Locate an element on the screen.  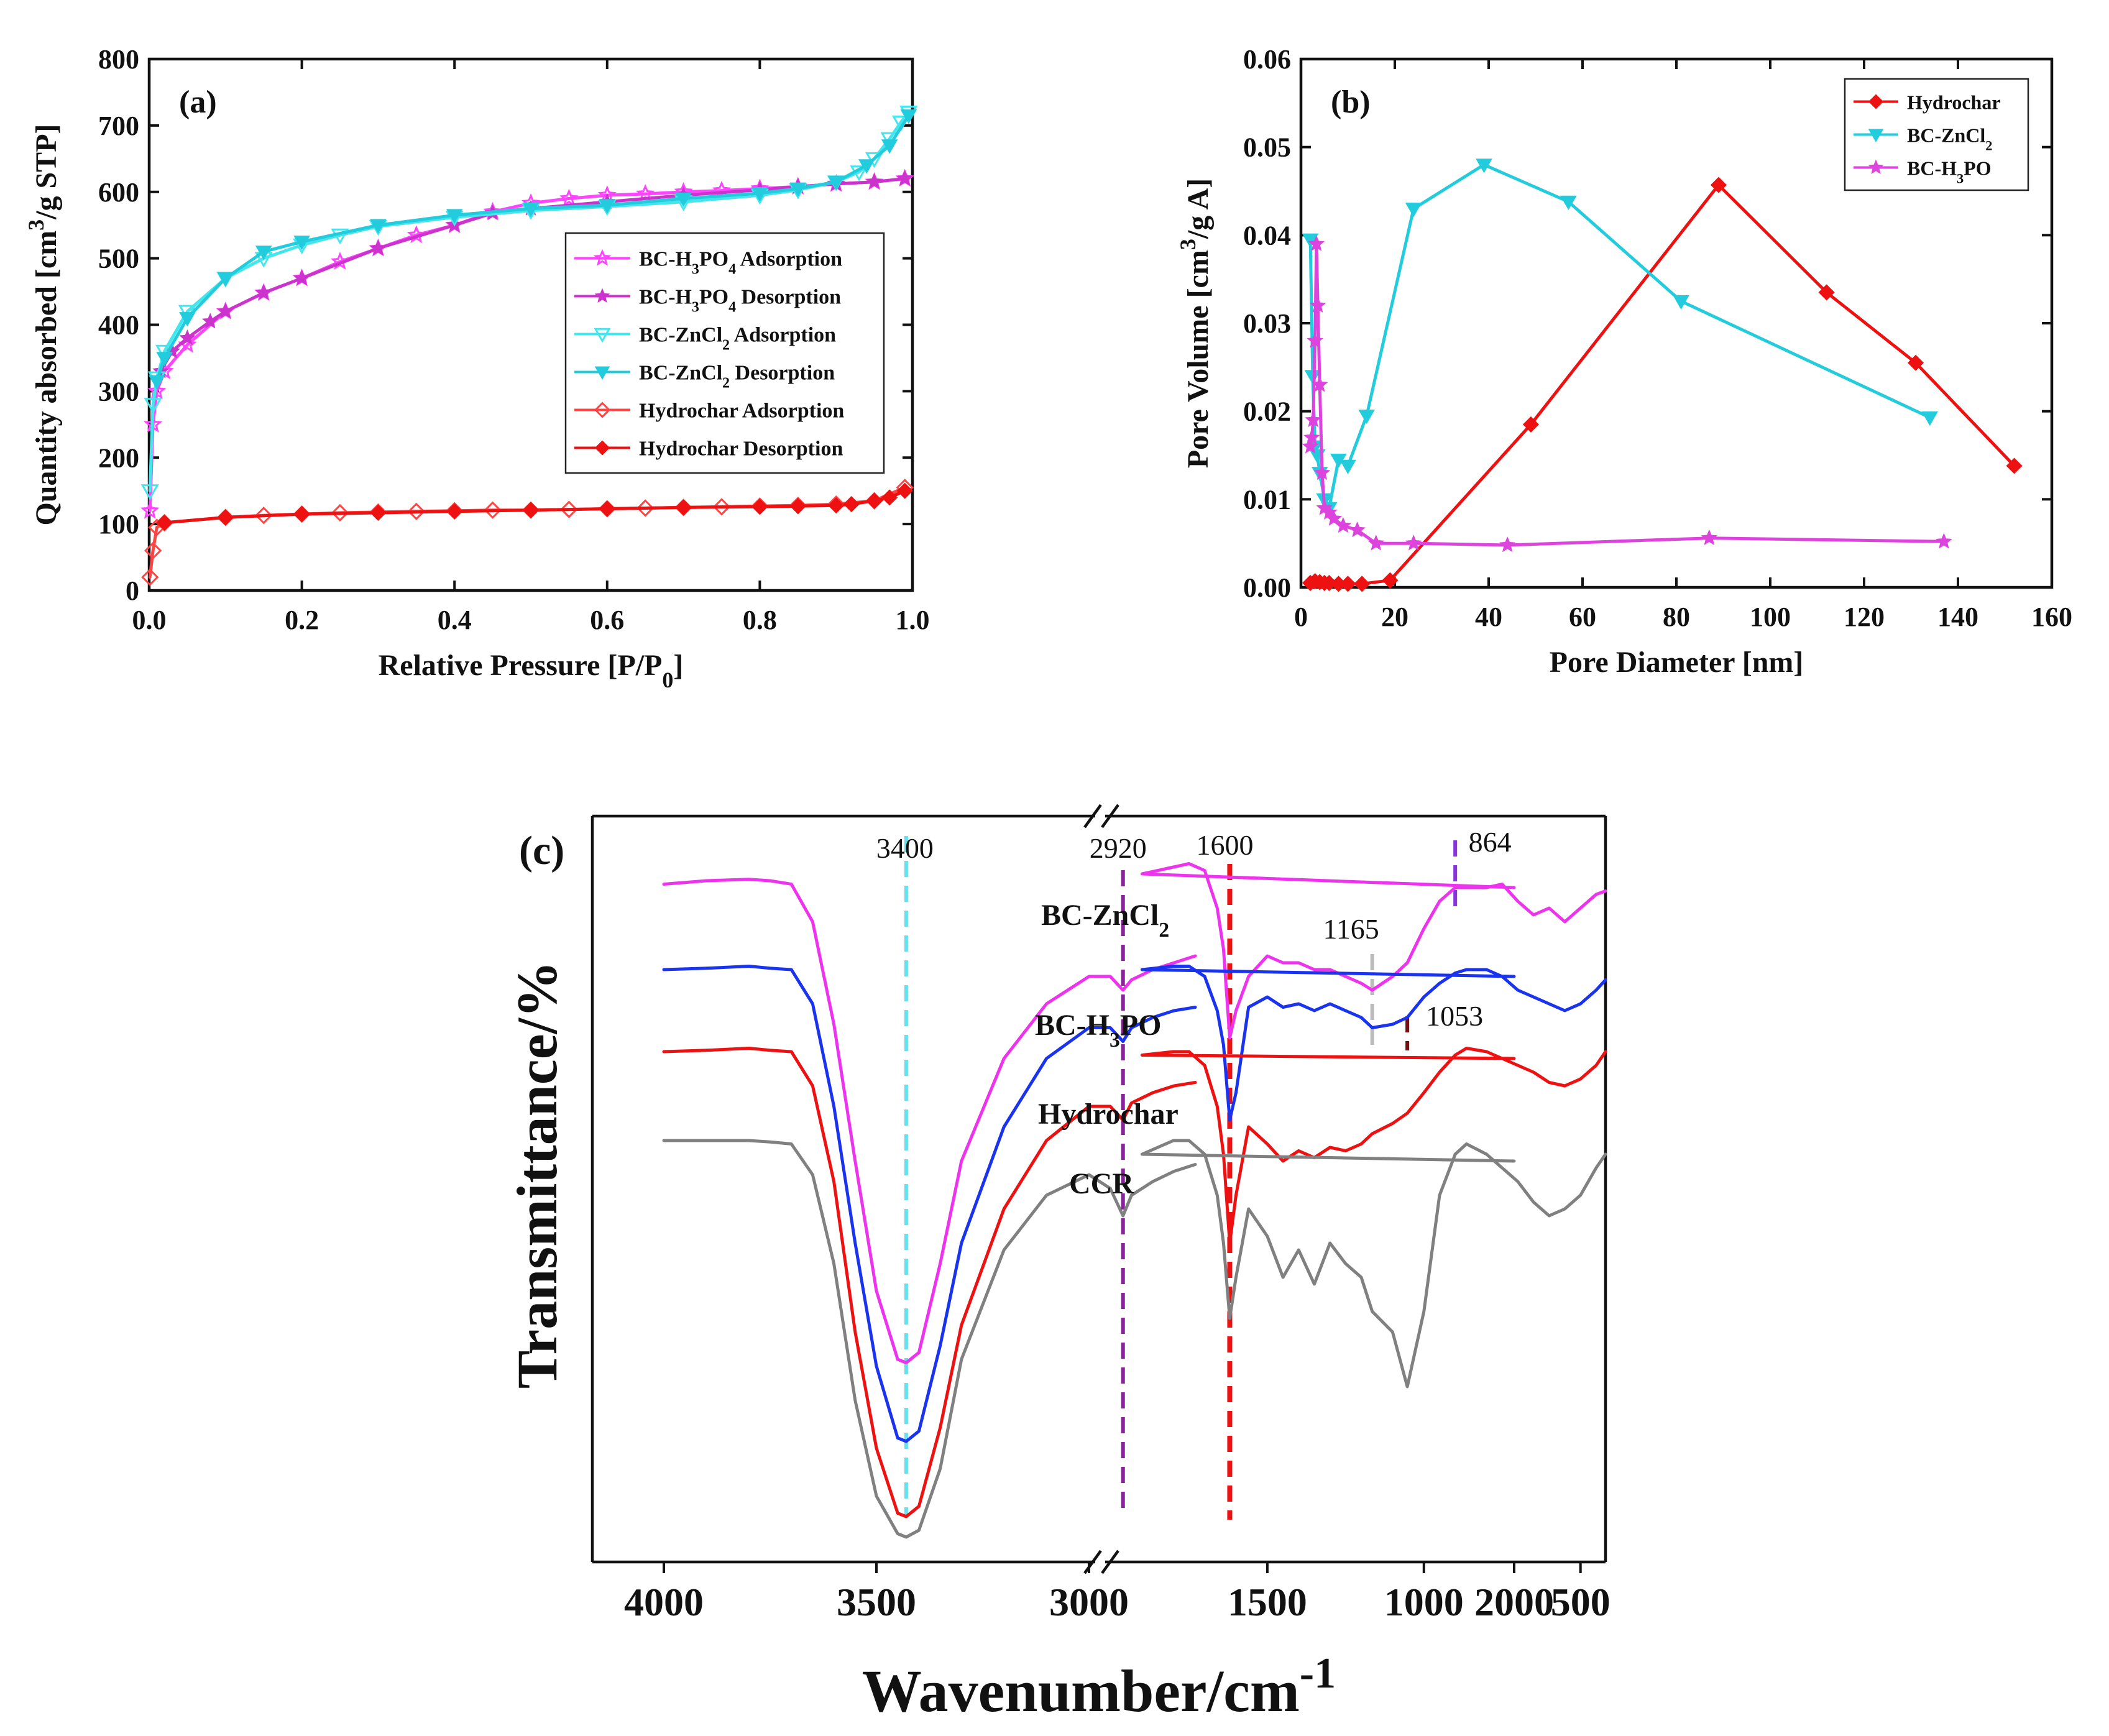
y-axis-label-text: Pore Volume [cm is located at coordinates (1198, 359).